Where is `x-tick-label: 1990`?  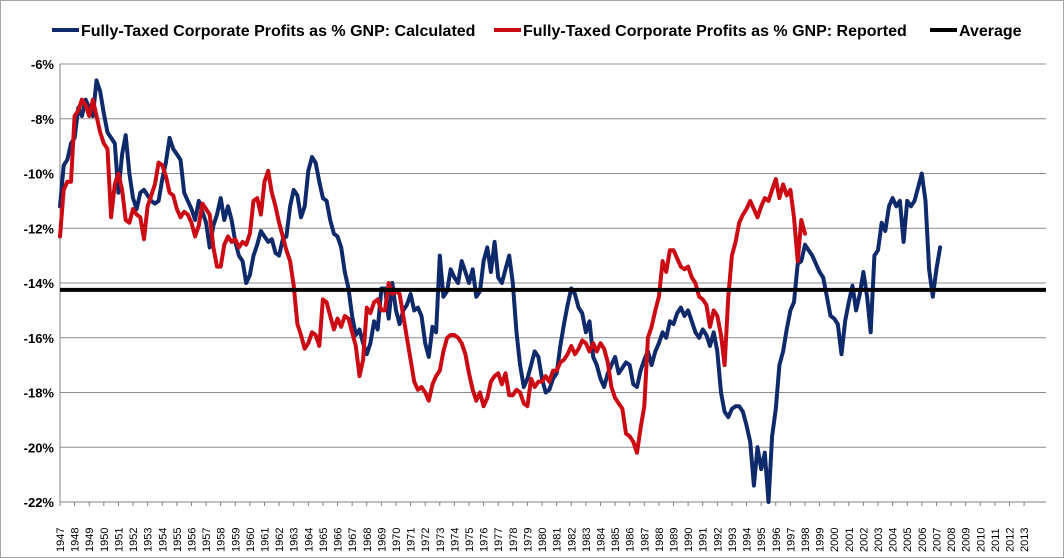 x-tick-label: 1990 is located at coordinates (689, 540).